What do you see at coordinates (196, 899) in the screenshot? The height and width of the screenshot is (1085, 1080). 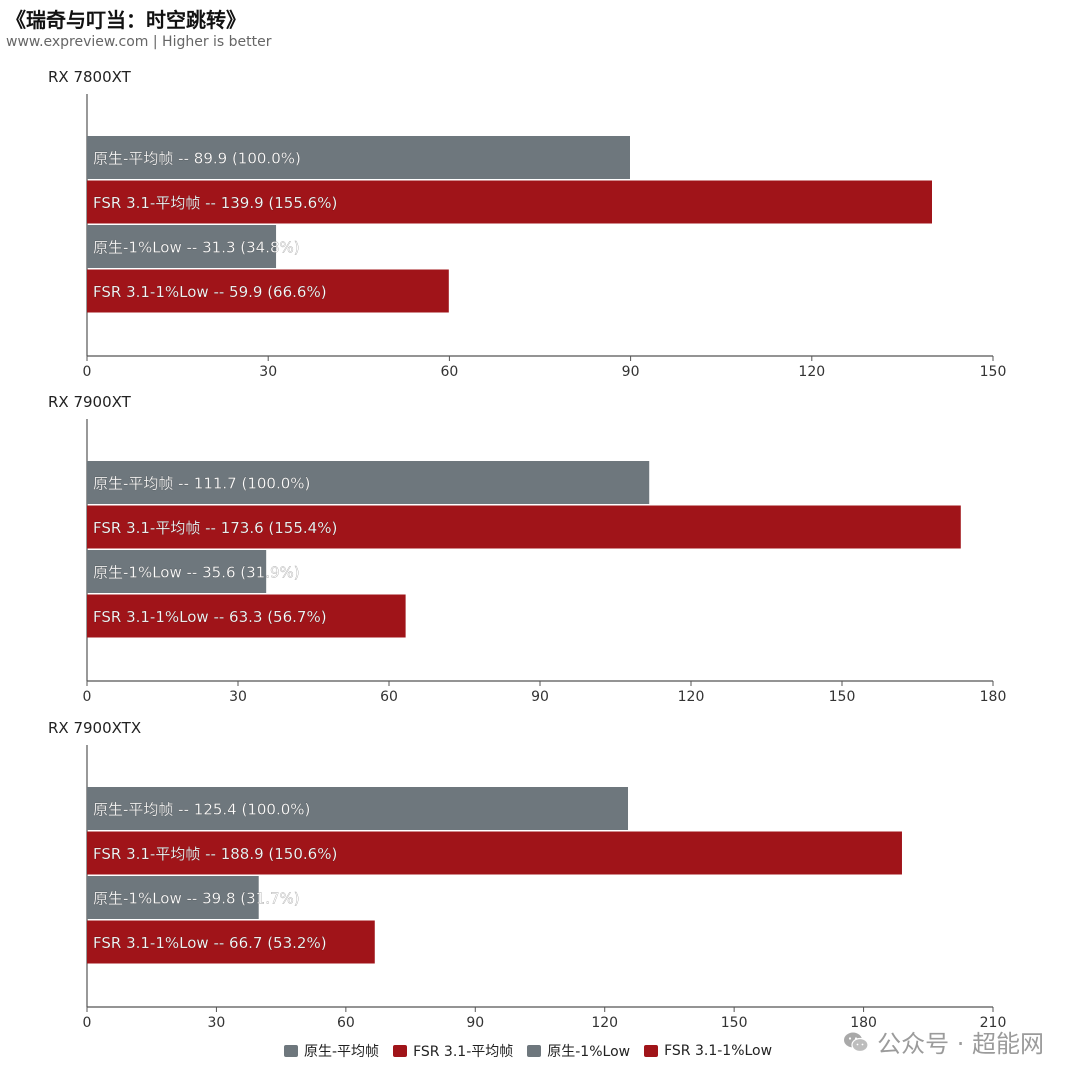 I see `bar-data-label: 原生-1%Low -- 39.8 (31.7%)` at bounding box center [196, 899].